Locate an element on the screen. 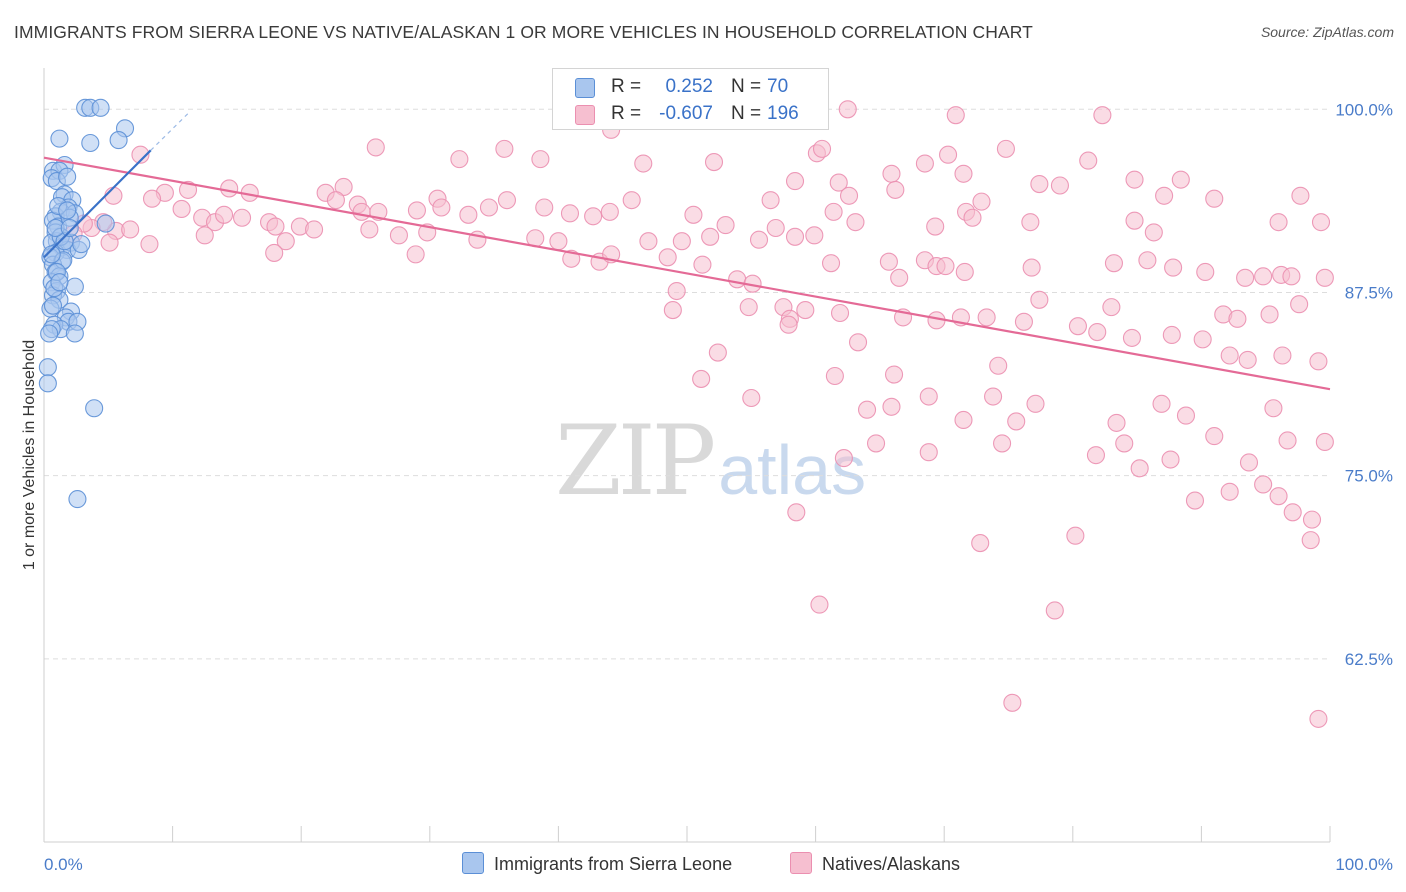  legend-swatch-blue is located at coordinates (585, 88).